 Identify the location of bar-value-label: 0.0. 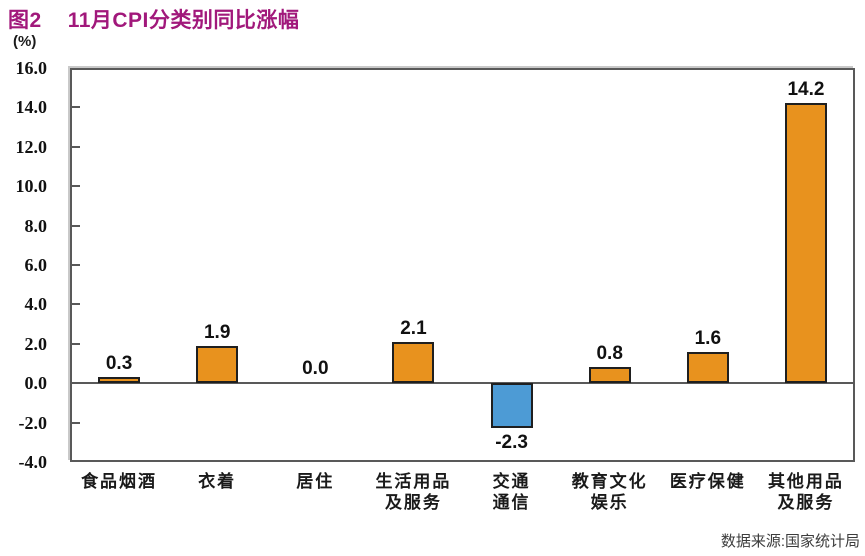
(315, 368).